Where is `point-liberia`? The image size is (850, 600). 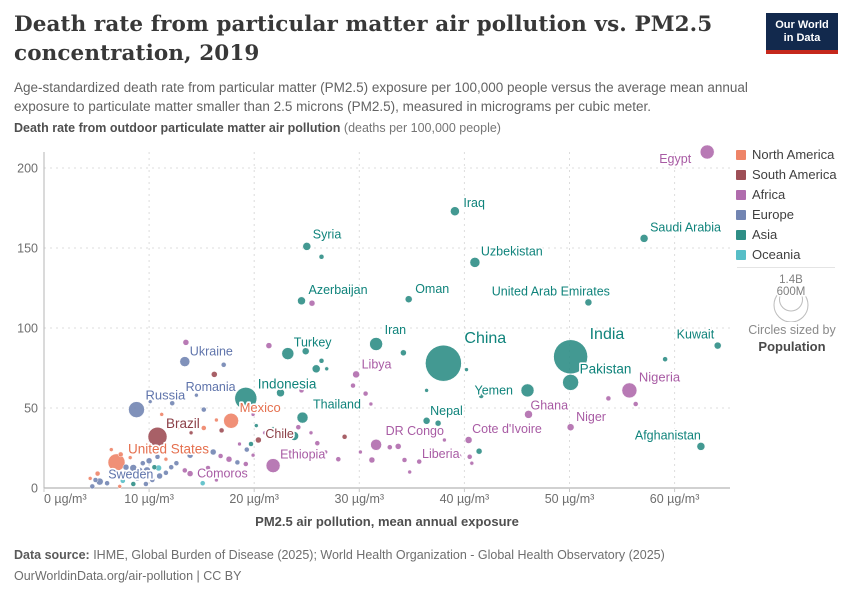
point-liberia is located at coordinates (404, 460).